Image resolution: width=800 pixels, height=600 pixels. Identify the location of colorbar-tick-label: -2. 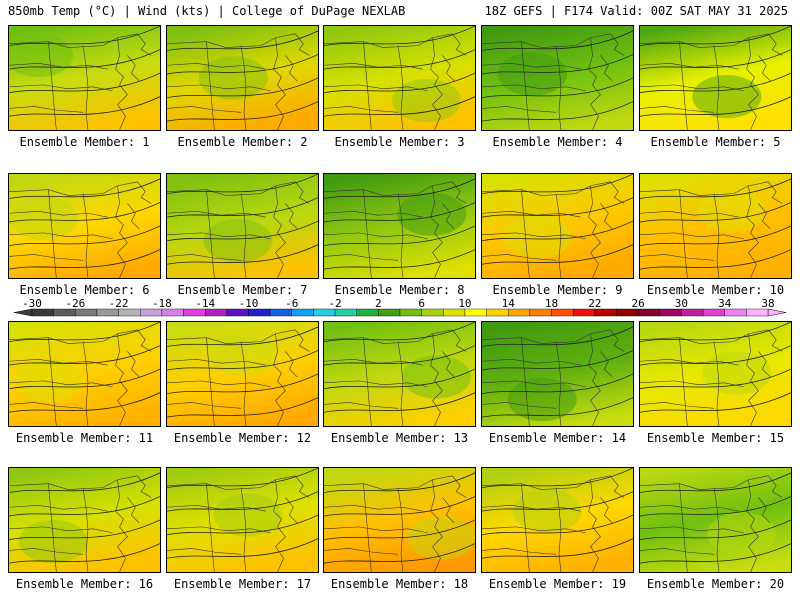
(334, 304).